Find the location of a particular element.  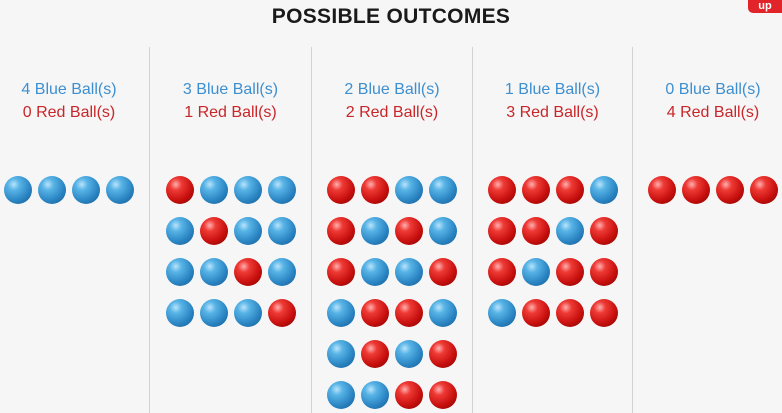

blue-count-label: 0 Blue Ball(s) is located at coordinates (713, 89).